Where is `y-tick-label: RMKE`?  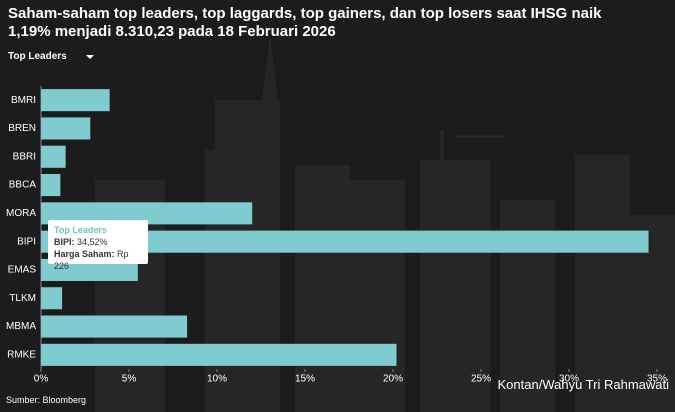 y-tick-label: RMKE is located at coordinates (21, 354).